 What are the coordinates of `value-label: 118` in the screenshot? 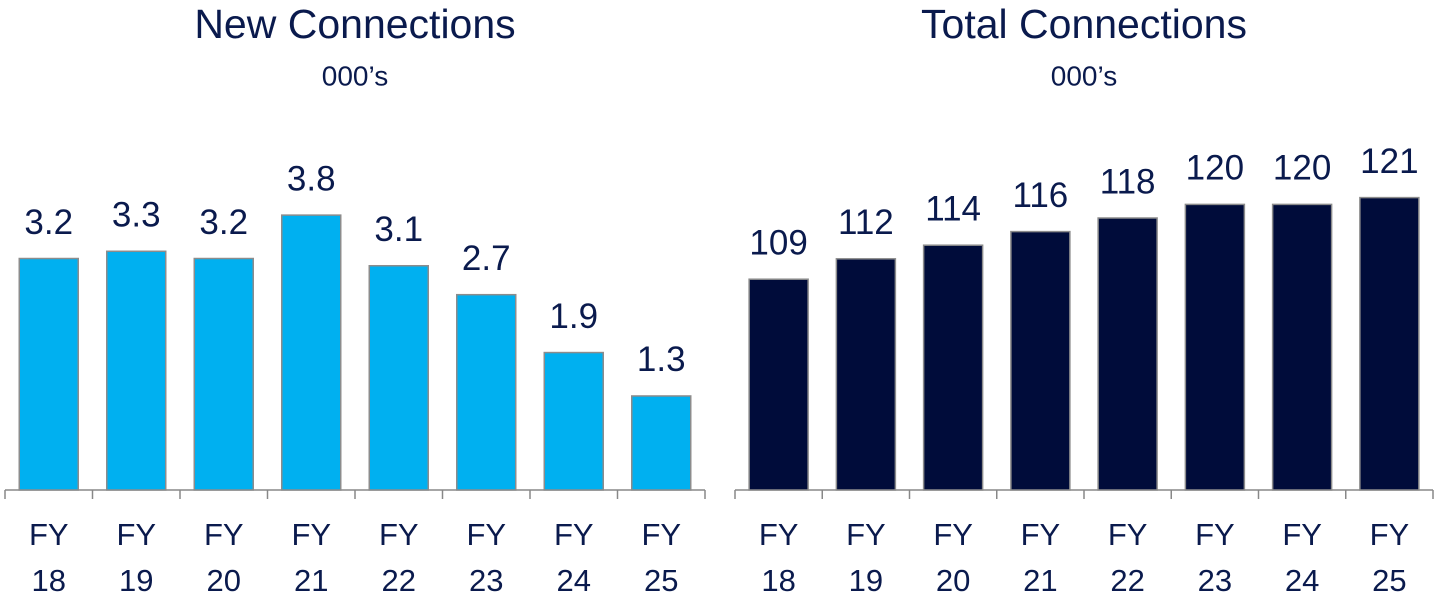 It's located at (1128, 181).